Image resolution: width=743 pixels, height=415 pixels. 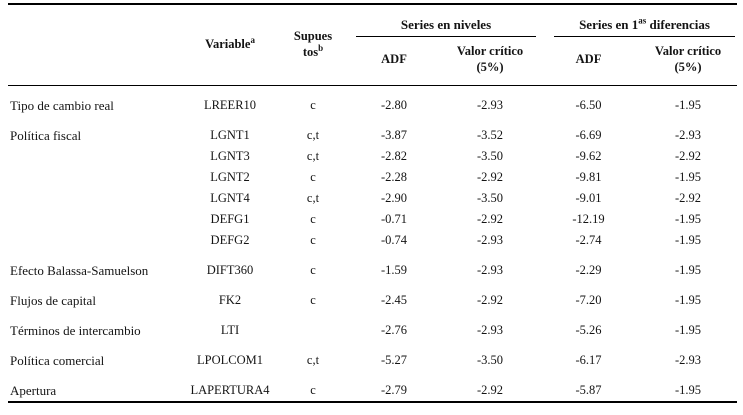 What do you see at coordinates (230, 389) in the screenshot?
I see `variable-cell: LAPERTURA4` at bounding box center [230, 389].